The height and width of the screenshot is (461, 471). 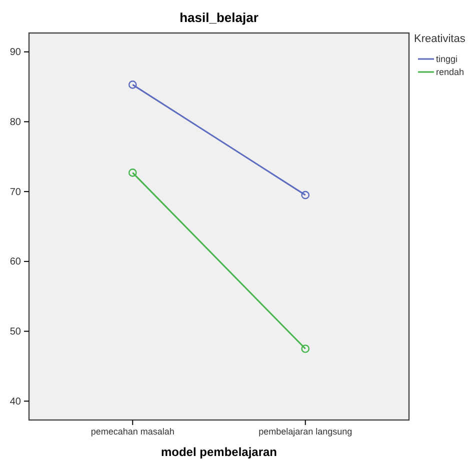 I want to click on y-tick-label: 90, so click(x=16, y=52).